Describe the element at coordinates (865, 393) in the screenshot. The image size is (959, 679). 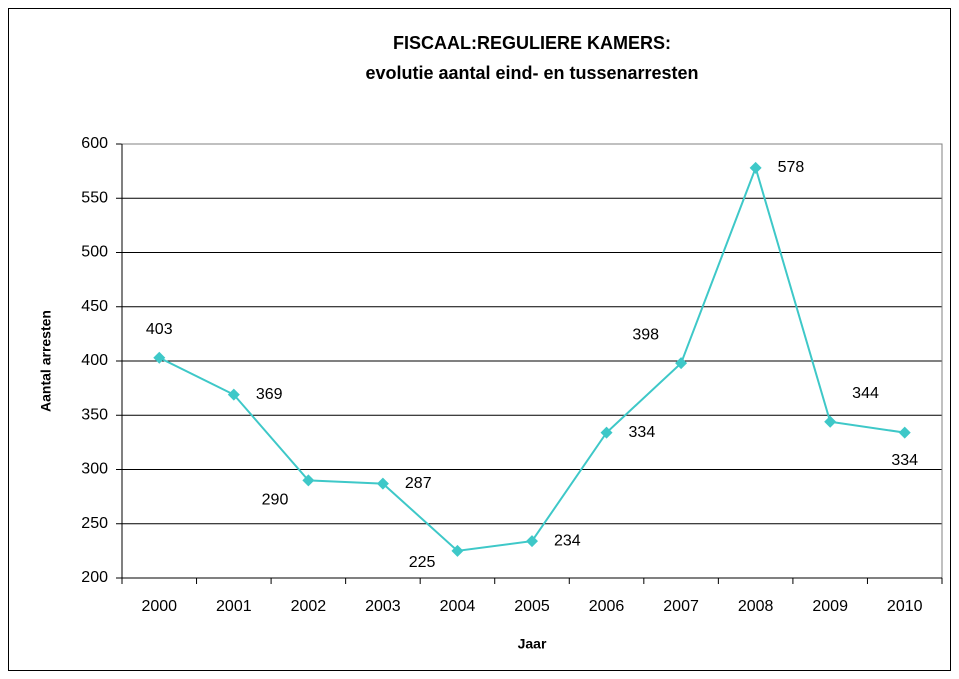
I see `data-label: 344` at that location.